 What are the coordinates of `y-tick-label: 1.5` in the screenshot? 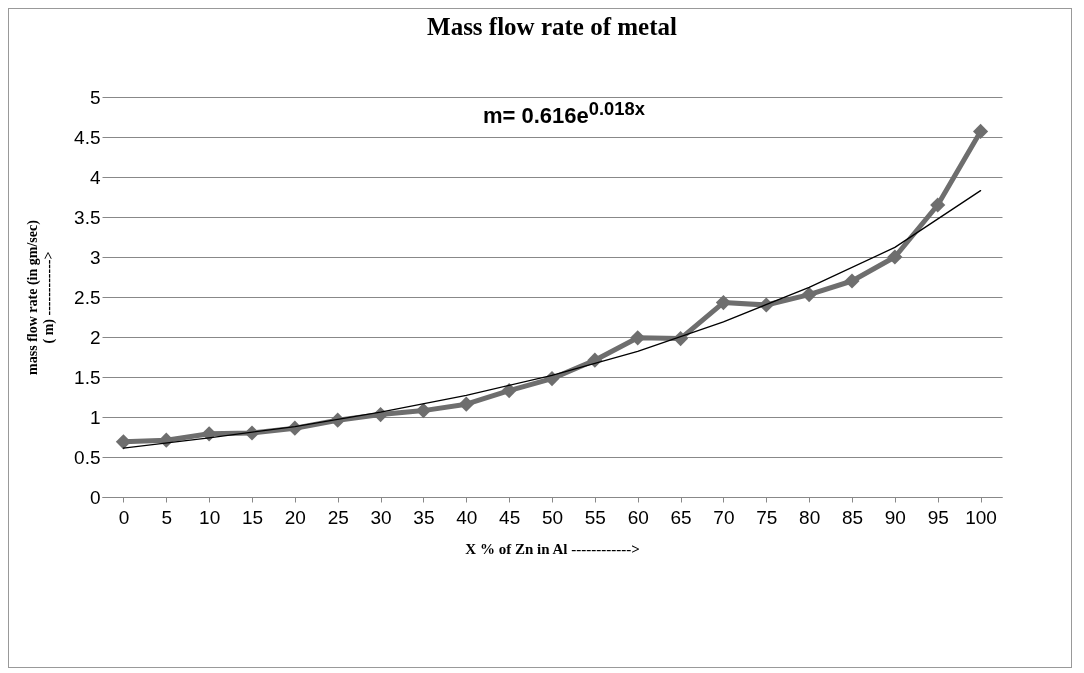 It's located at (87, 377).